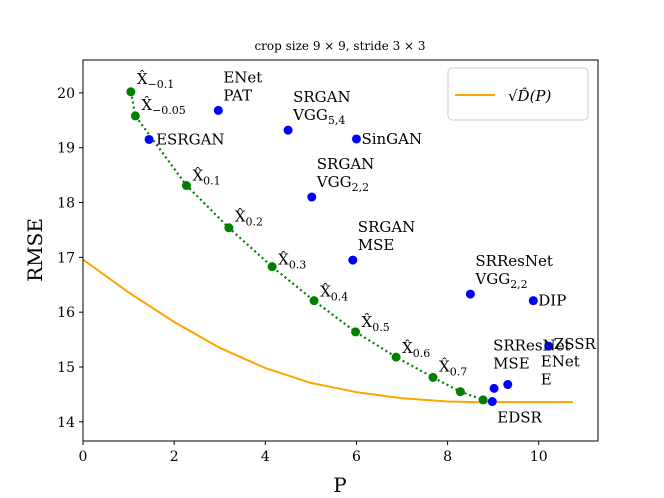 The height and width of the screenshot is (498, 664). What do you see at coordinates (339, 46) in the screenshot?
I see `chart-title: crop size 9 × 9, stride 3 × 3` at bounding box center [339, 46].